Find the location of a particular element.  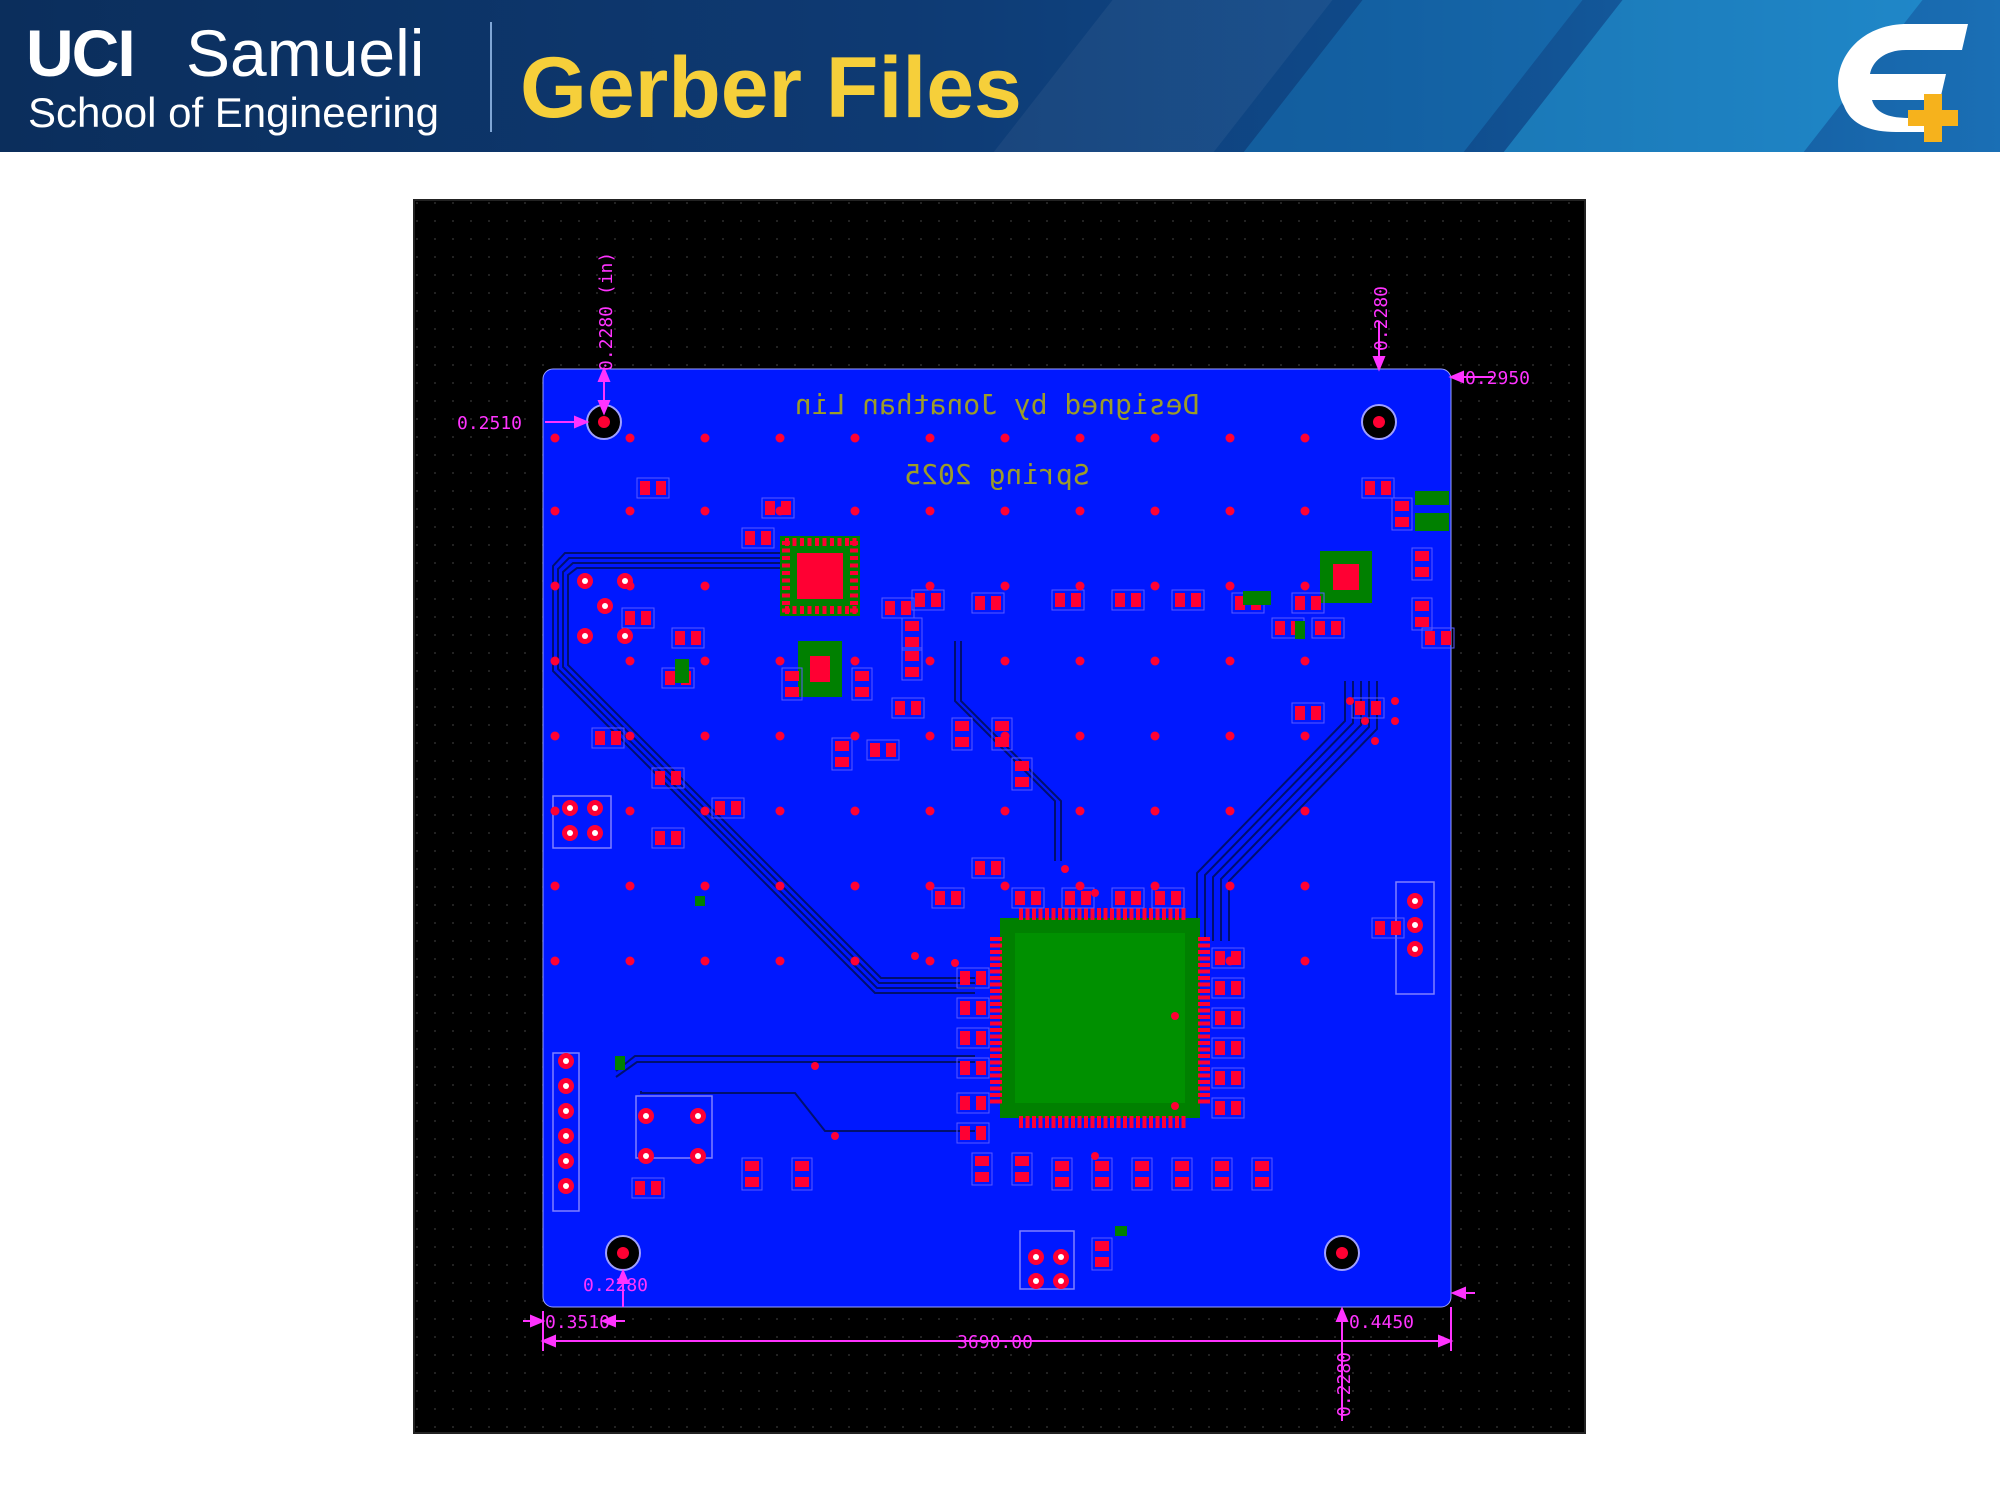

dim-label-bottom-left-vertical: 0.2280 is located at coordinates (615, 1285).